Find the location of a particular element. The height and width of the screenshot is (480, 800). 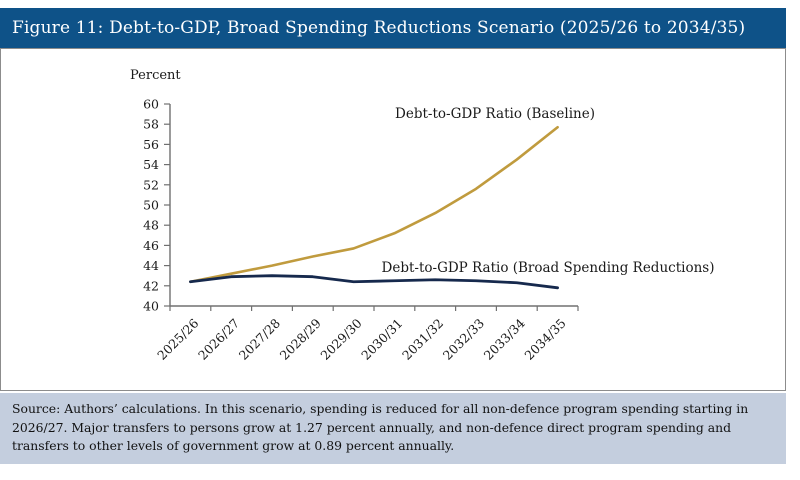

svg-text: 42 is located at coordinates (151, 285).